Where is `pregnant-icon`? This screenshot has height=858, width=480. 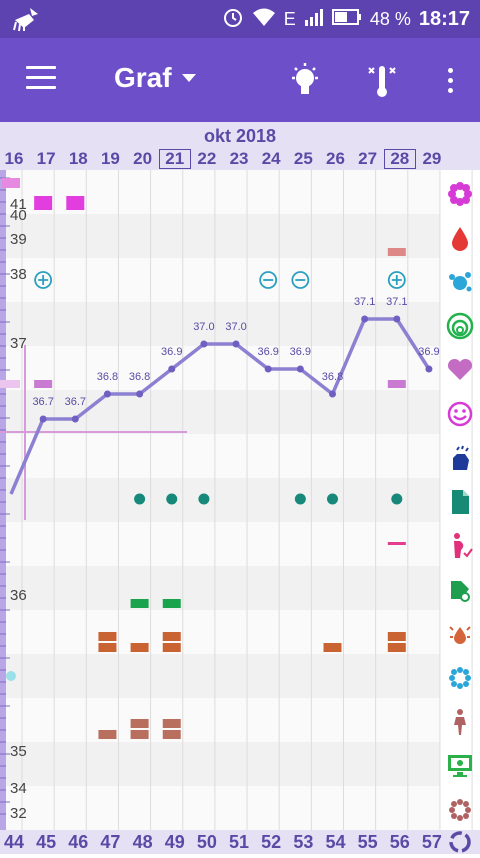 pregnant-icon is located at coordinates (460, 546).